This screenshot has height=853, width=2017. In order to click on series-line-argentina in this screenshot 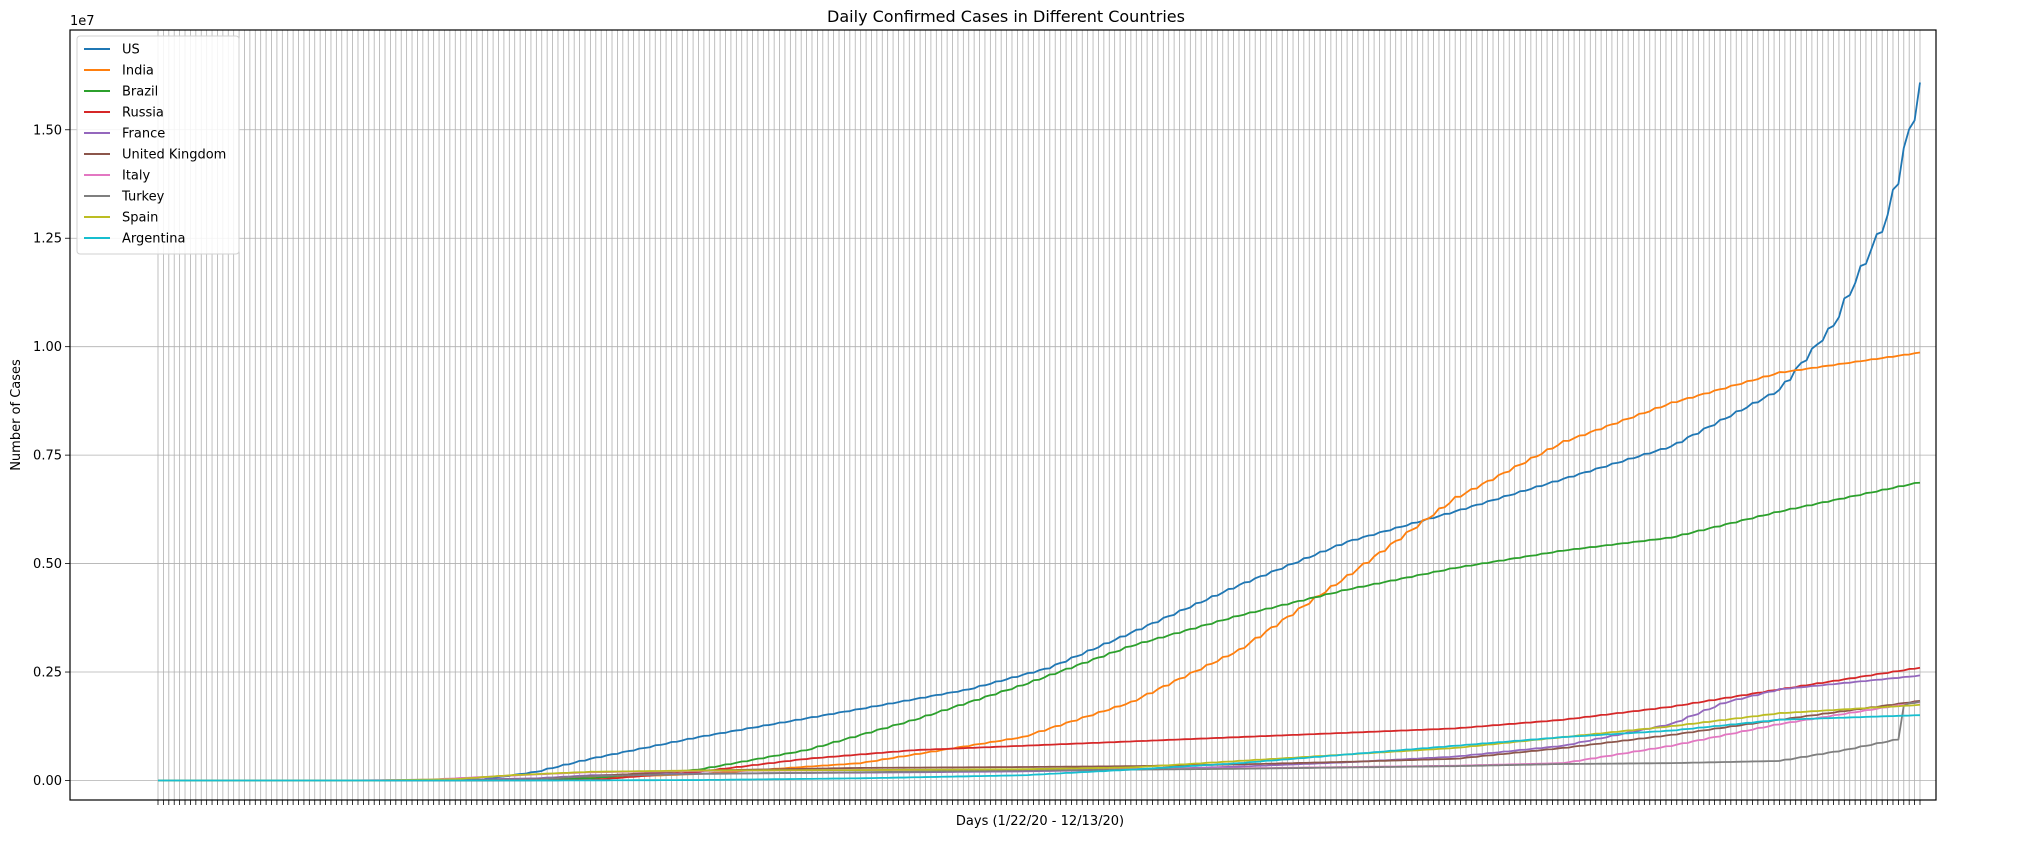, I will do `click(1039, 748)`.